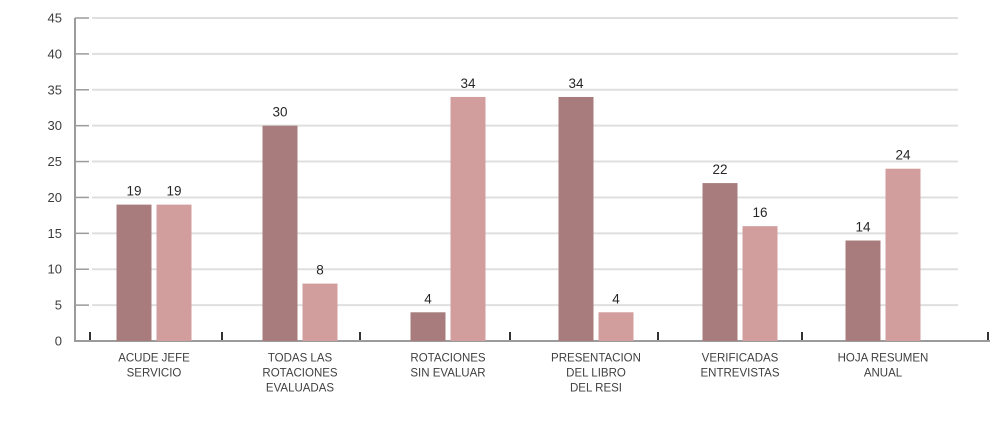 The width and height of the screenshot is (1000, 425). I want to click on y-axis-label: 45, so click(55, 18).